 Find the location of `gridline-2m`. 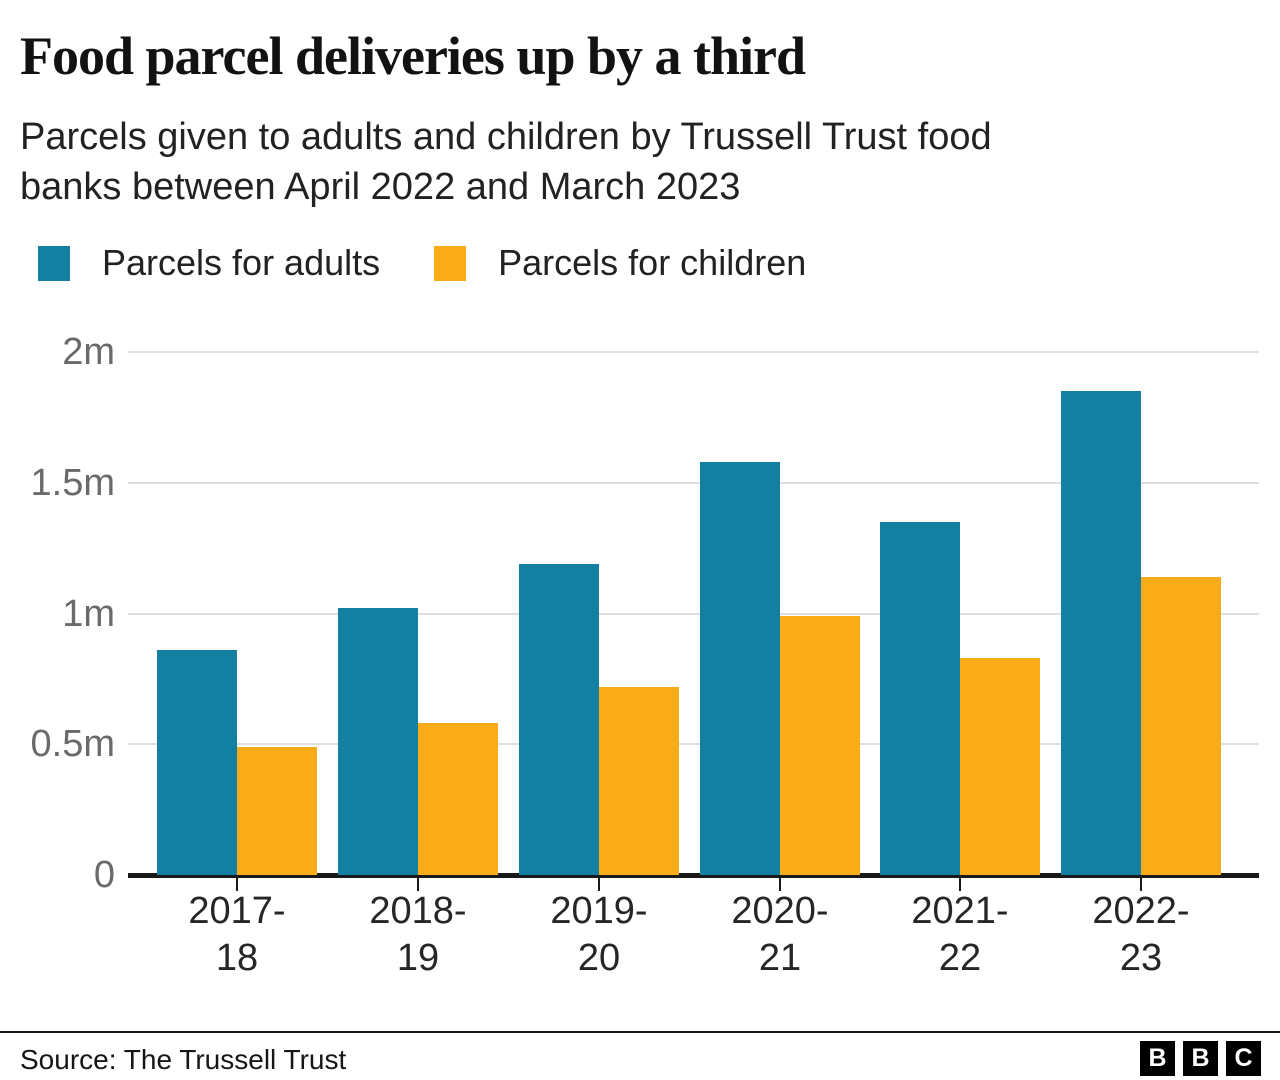

gridline-2m is located at coordinates (693, 352).